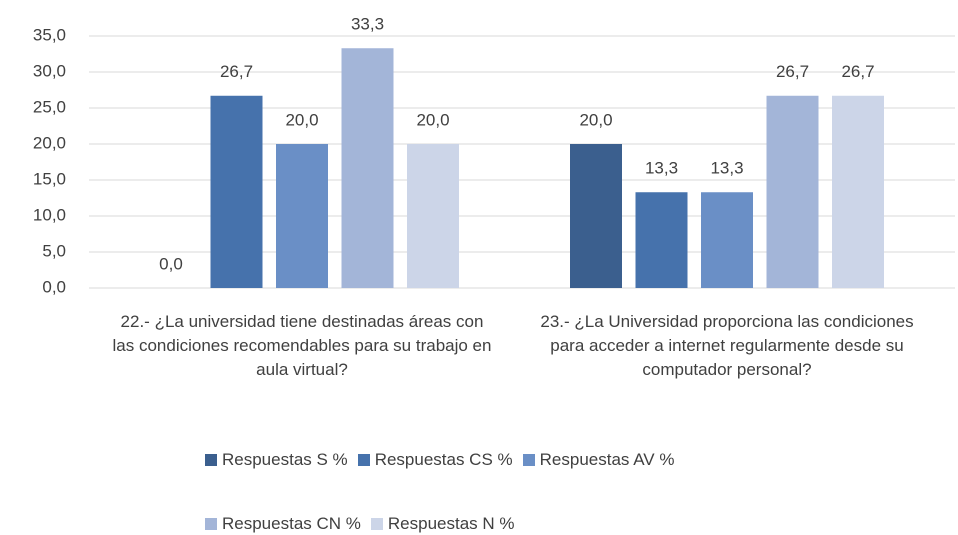 The width and height of the screenshot is (958, 535). I want to click on y-tick-label: 15,0, so click(49, 178).